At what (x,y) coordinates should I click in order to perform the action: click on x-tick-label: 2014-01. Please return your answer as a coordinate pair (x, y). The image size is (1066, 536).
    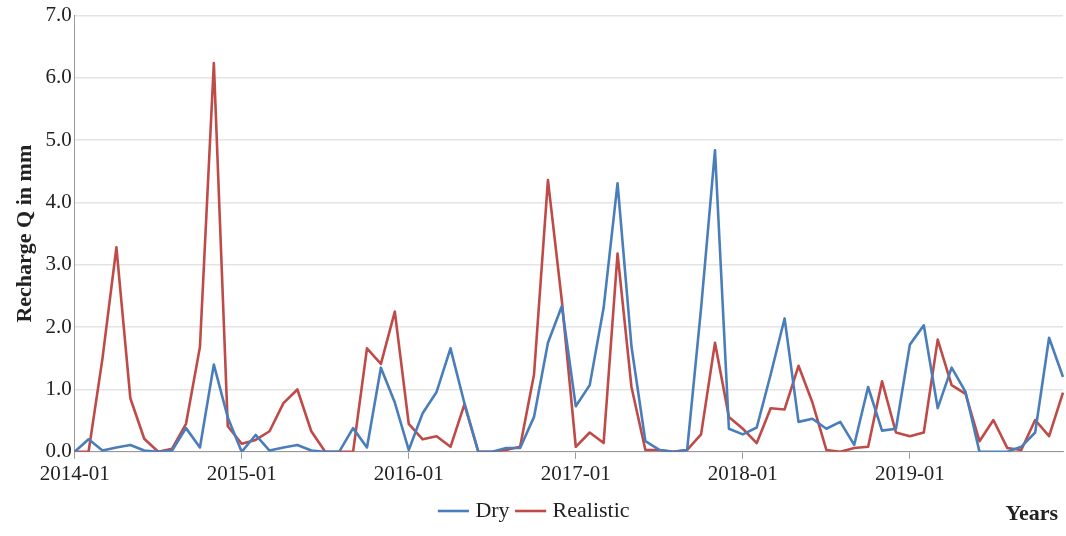
    Looking at the image, I should click on (74, 472).